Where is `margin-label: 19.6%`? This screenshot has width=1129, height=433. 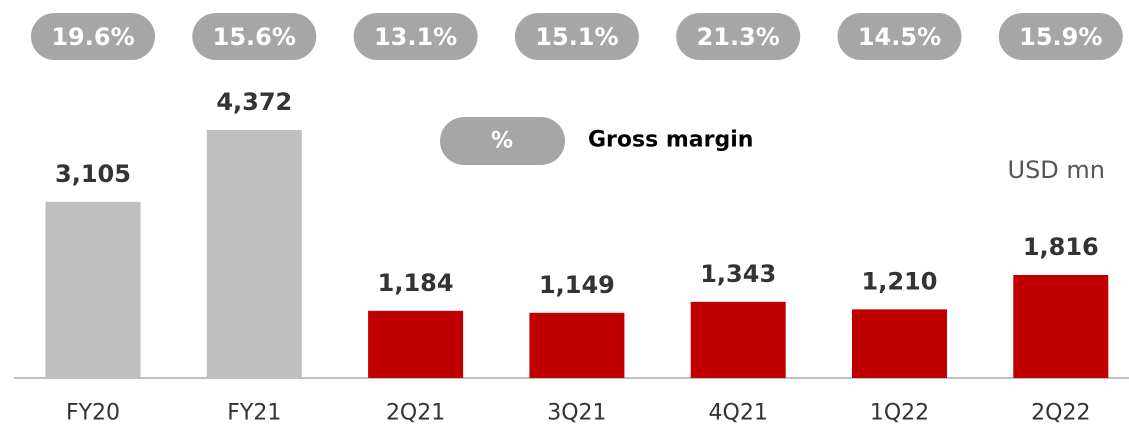 margin-label: 19.6% is located at coordinates (92, 37).